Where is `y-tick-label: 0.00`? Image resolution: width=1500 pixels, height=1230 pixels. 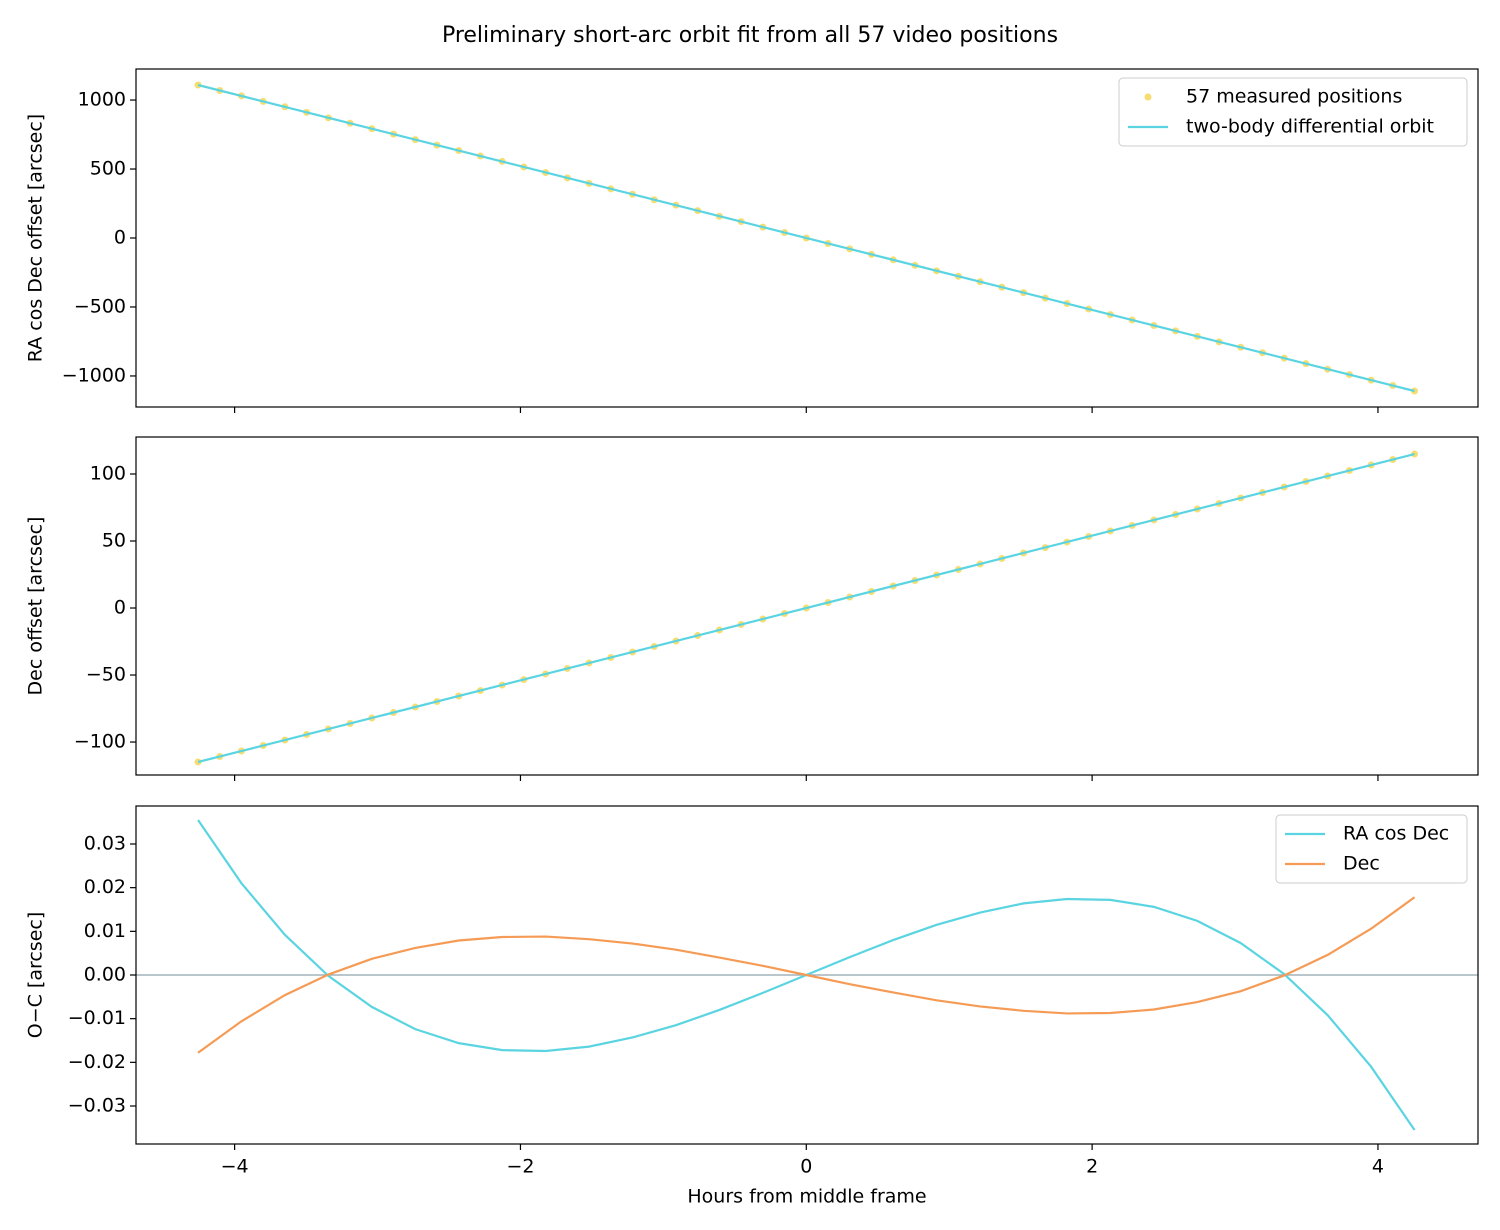
y-tick-label: 0.00 is located at coordinates (105, 975).